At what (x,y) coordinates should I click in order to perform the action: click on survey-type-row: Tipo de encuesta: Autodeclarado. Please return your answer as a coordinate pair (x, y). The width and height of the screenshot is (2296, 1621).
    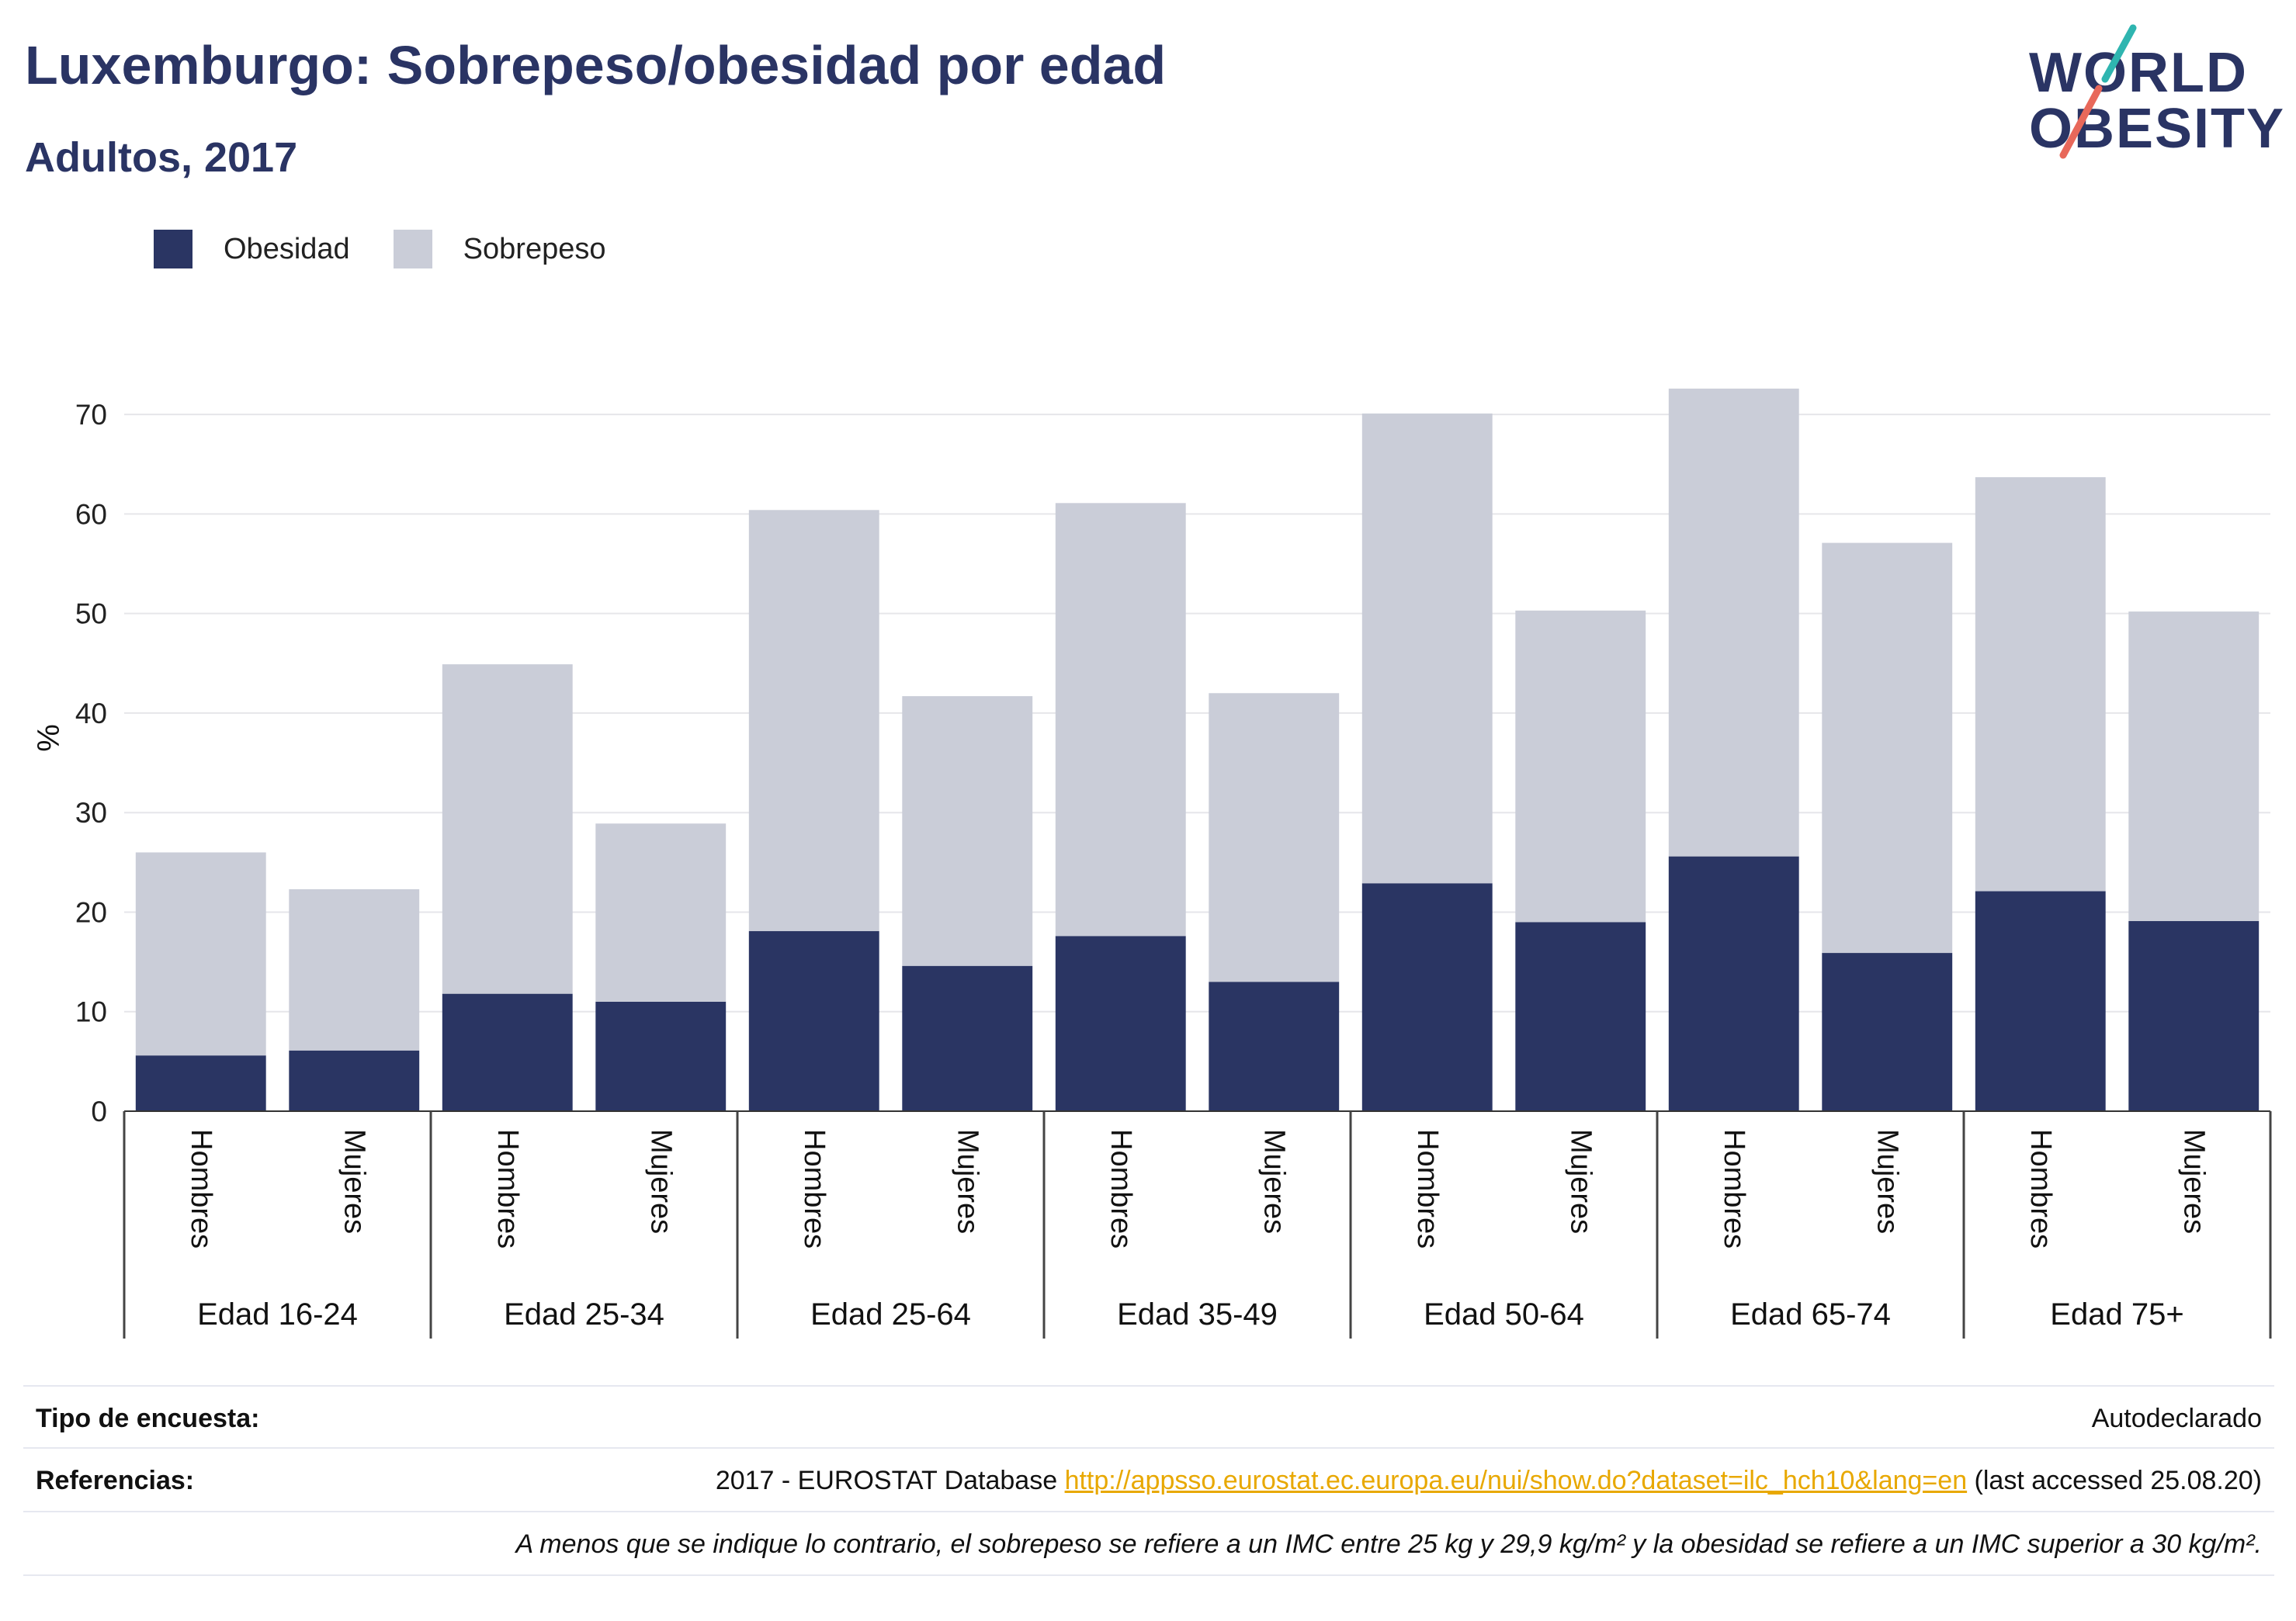
    Looking at the image, I should click on (1148, 1417).